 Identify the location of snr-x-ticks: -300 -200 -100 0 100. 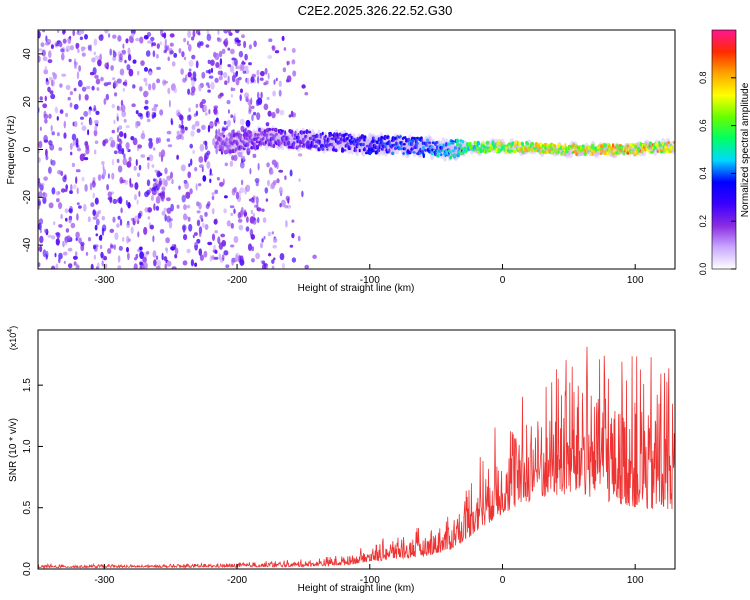
(369, 575).